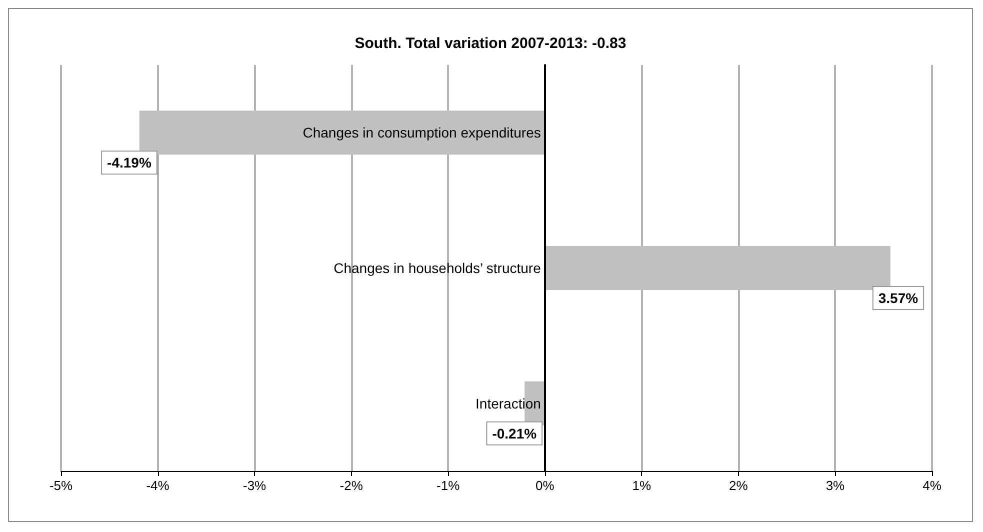 The height and width of the screenshot is (532, 983). Describe the element at coordinates (515, 433) in the screenshot. I see `data-label: -0.21%` at that location.